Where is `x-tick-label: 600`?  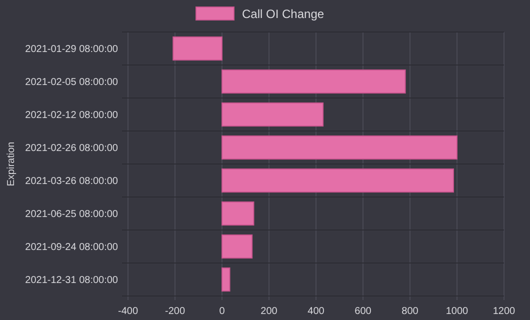
x-tick-label: 600 is located at coordinates (363, 311).